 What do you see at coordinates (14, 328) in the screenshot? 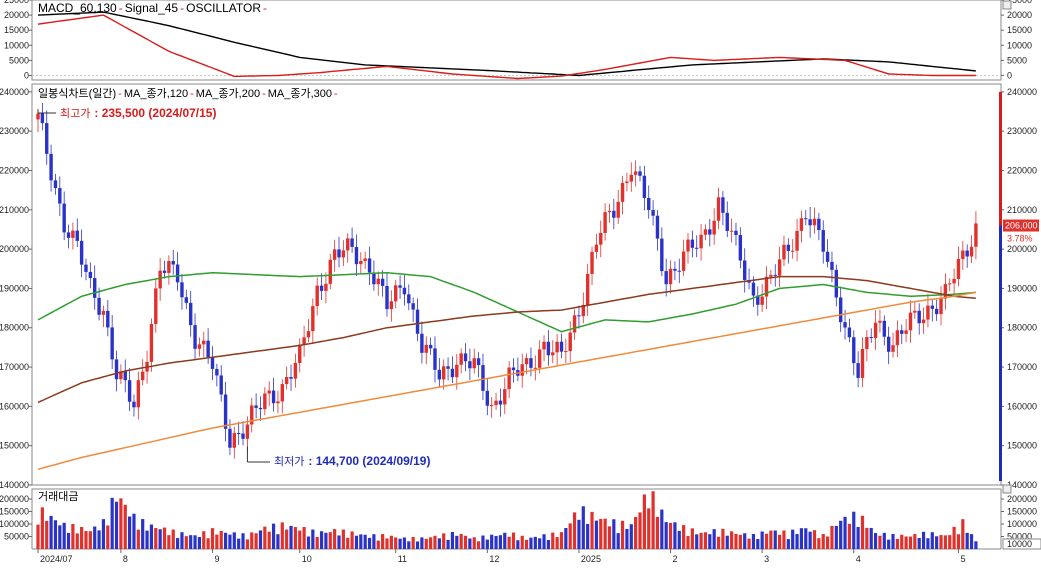
I see `price-left-tick-label: 180000` at bounding box center [14, 328].